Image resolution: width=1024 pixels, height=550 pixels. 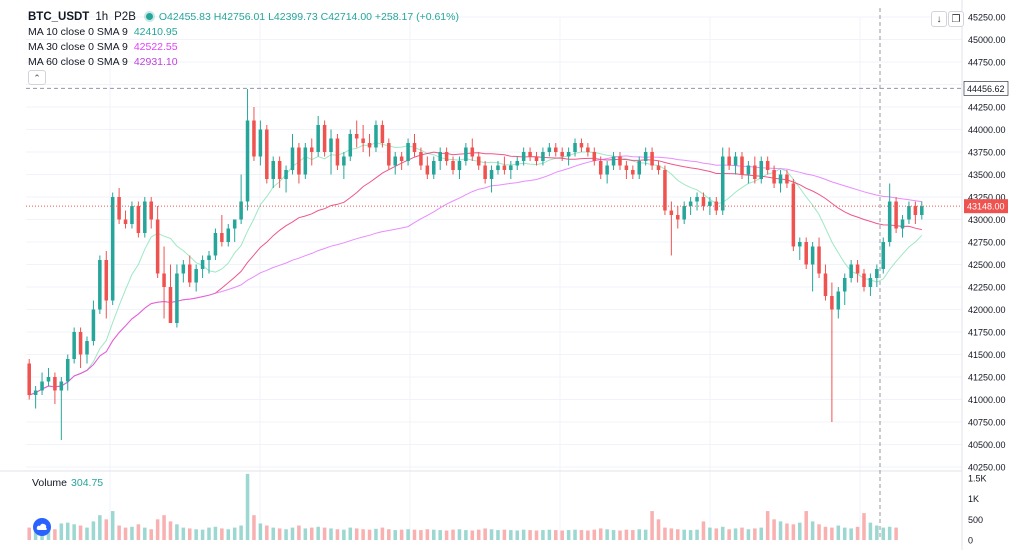 I want to click on symbol-name: BTC_USDT, so click(x=59, y=16).